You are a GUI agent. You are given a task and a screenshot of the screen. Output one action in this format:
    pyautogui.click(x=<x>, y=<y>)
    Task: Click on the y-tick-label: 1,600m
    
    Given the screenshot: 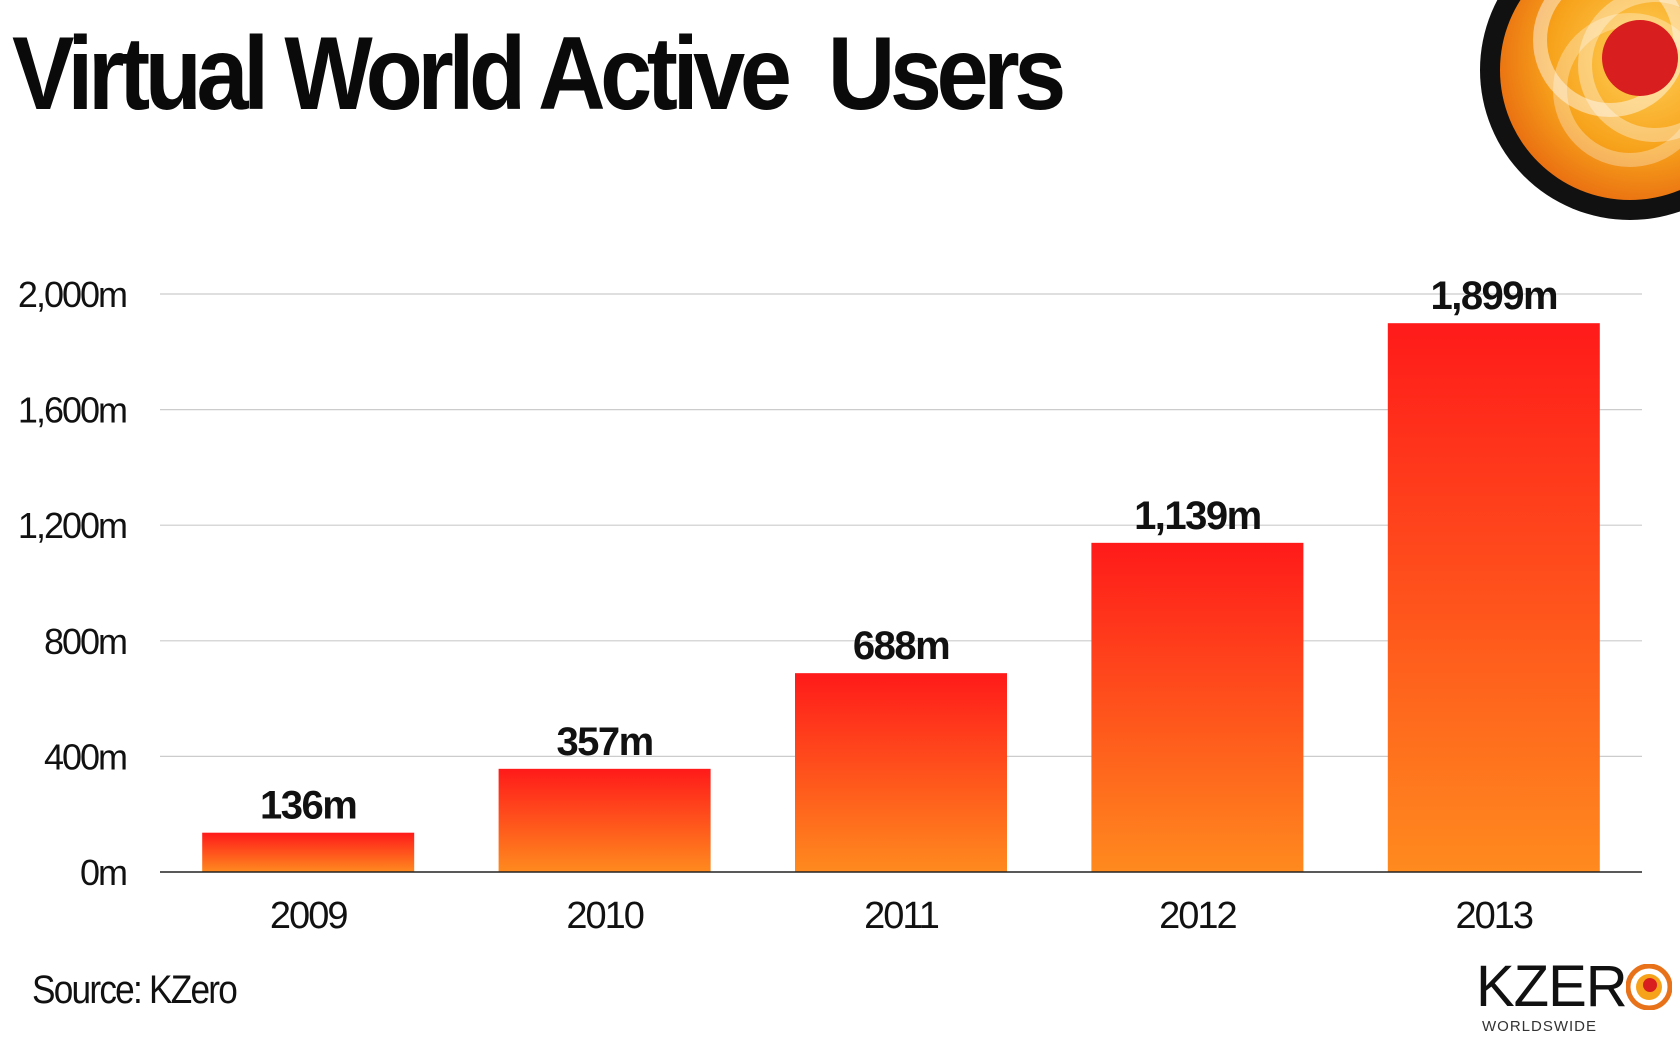 What is the action you would take?
    pyautogui.click(x=72, y=410)
    